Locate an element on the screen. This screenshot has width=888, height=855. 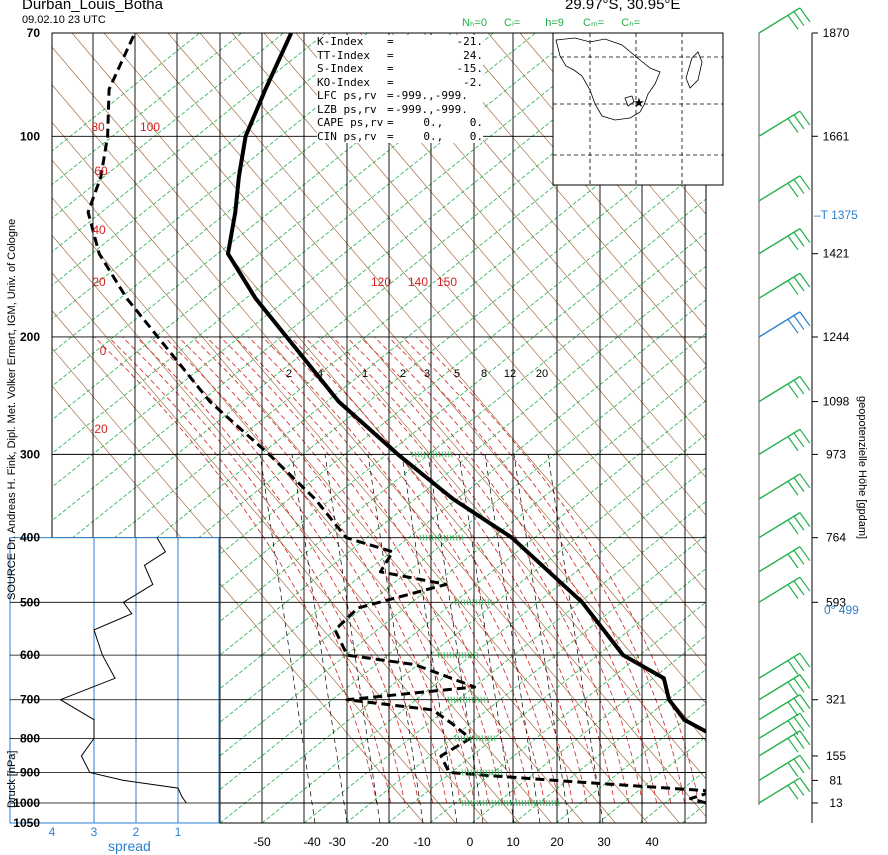
cloud-code-cm: Cₘ= is located at coordinates (594, 23).